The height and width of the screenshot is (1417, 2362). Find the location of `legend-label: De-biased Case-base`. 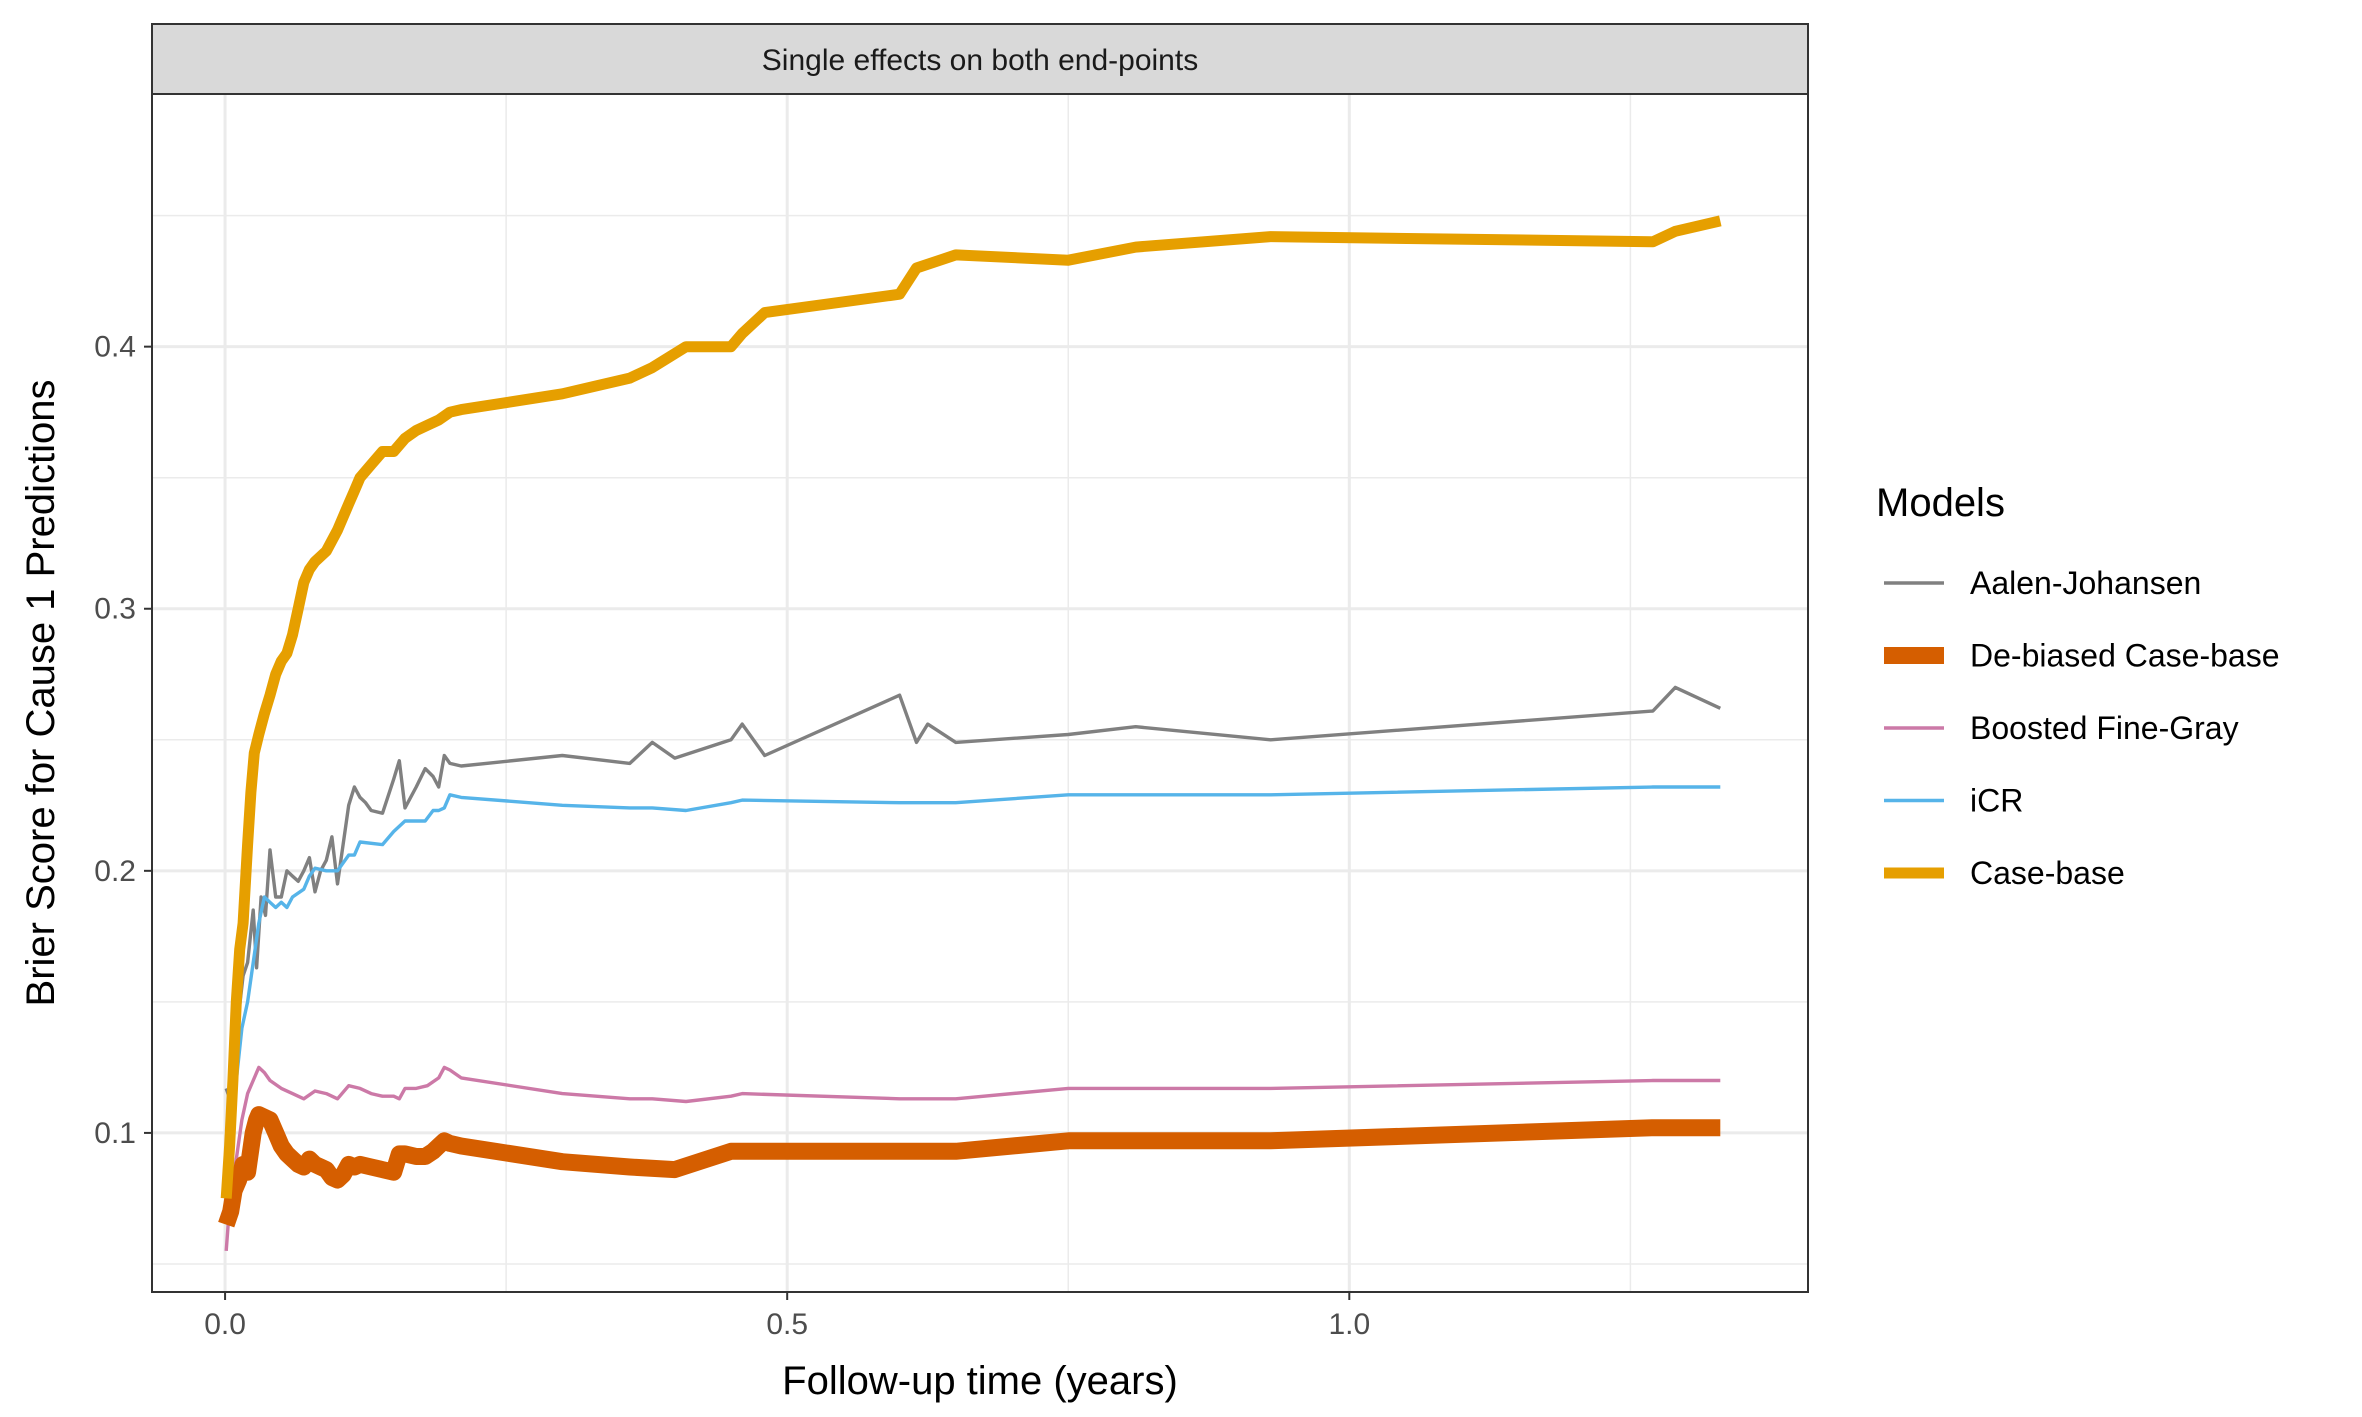

legend-label: De-biased Case-base is located at coordinates (2125, 656).